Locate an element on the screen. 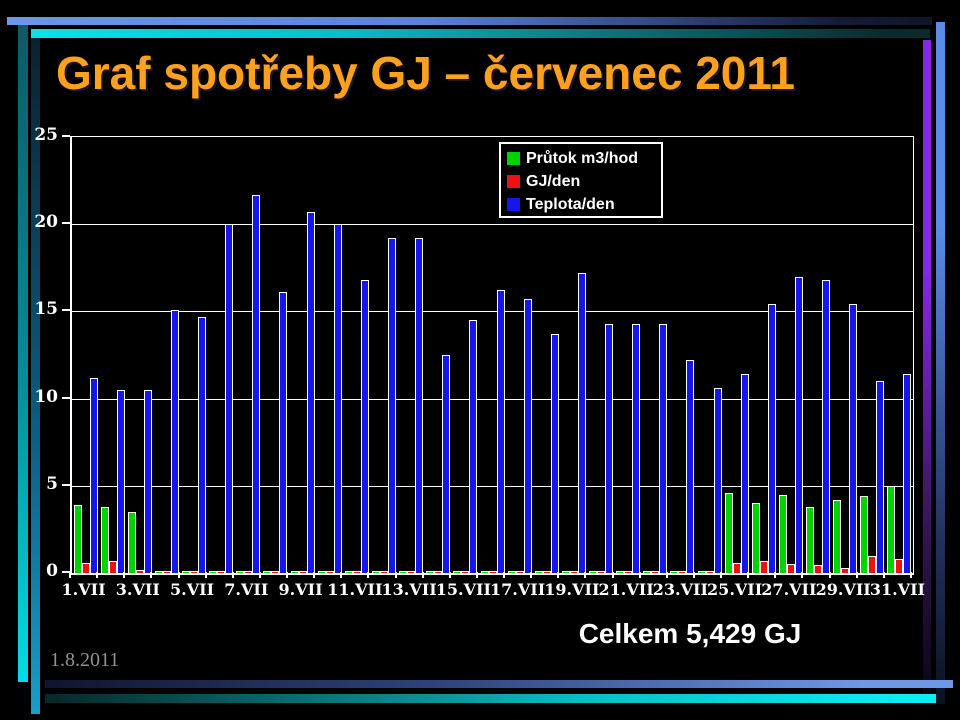  x-axis-label-5.VII: 5.VII is located at coordinates (192, 589).